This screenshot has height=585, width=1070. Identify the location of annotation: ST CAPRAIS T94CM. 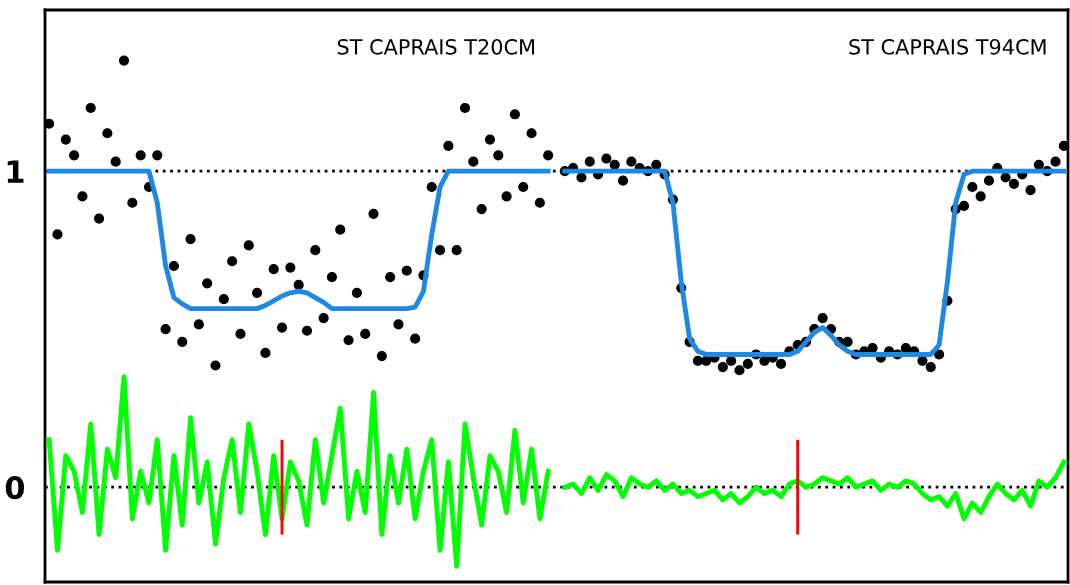
(947, 46).